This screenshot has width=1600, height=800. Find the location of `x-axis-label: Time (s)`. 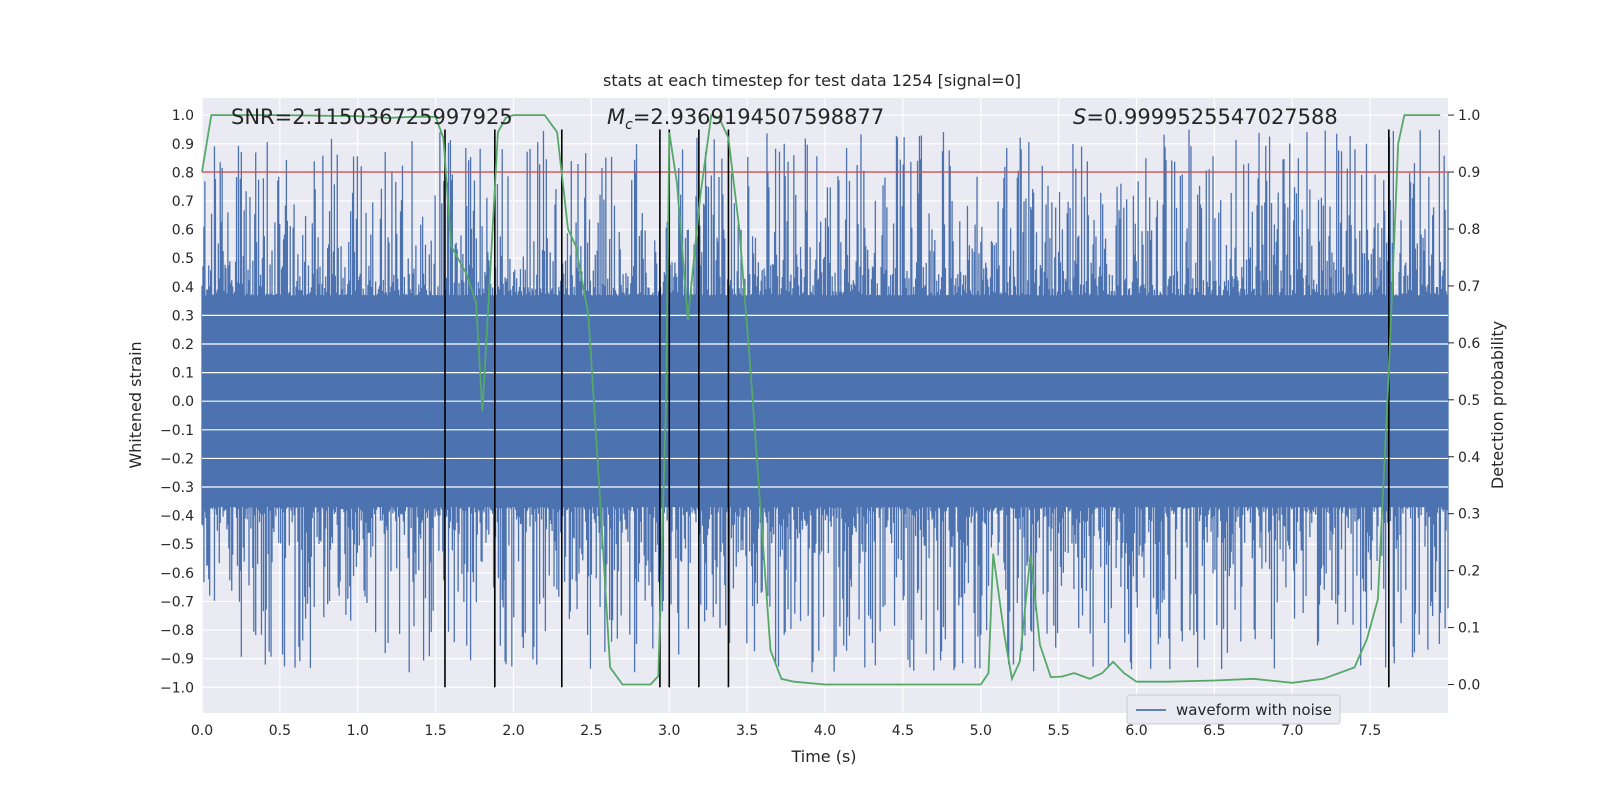

x-axis-label: Time (s) is located at coordinates (823, 756).